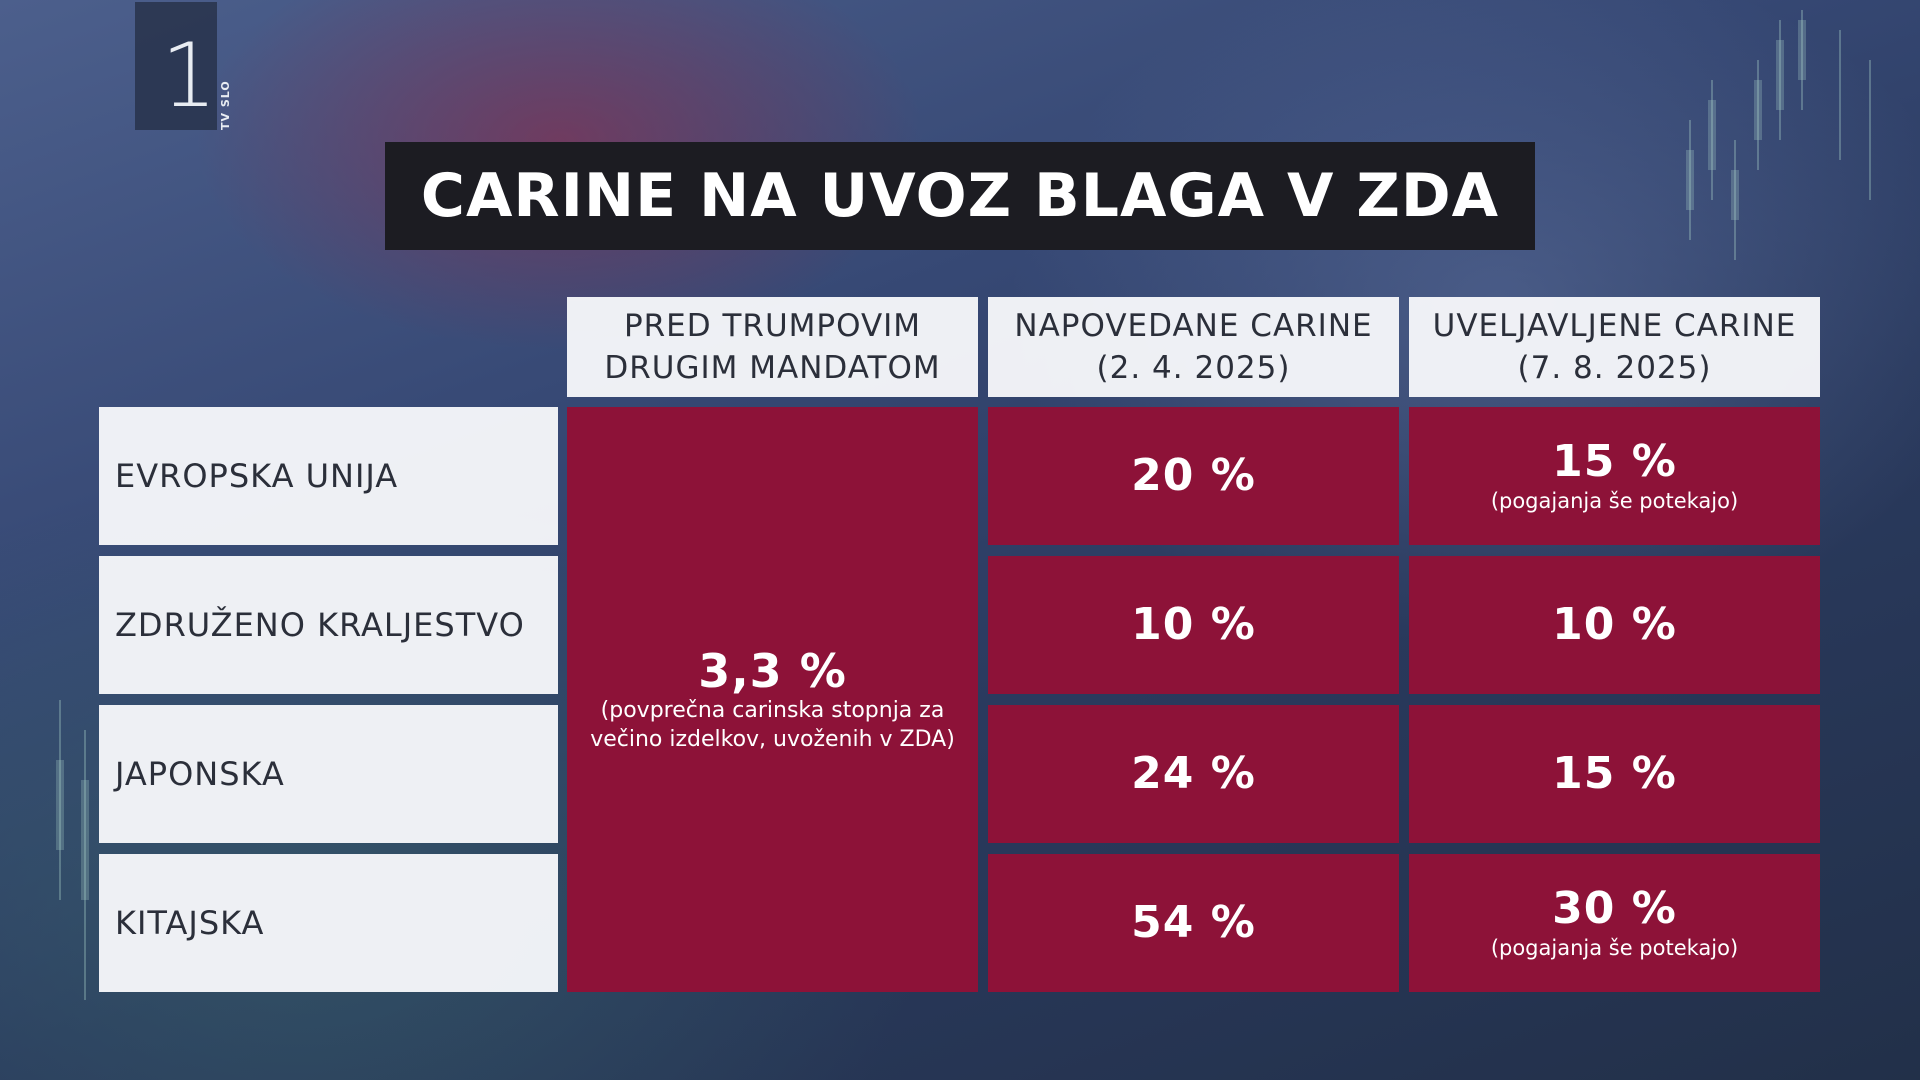  What do you see at coordinates (328, 923) in the screenshot?
I see `row-header-china: KITAJSKA` at bounding box center [328, 923].